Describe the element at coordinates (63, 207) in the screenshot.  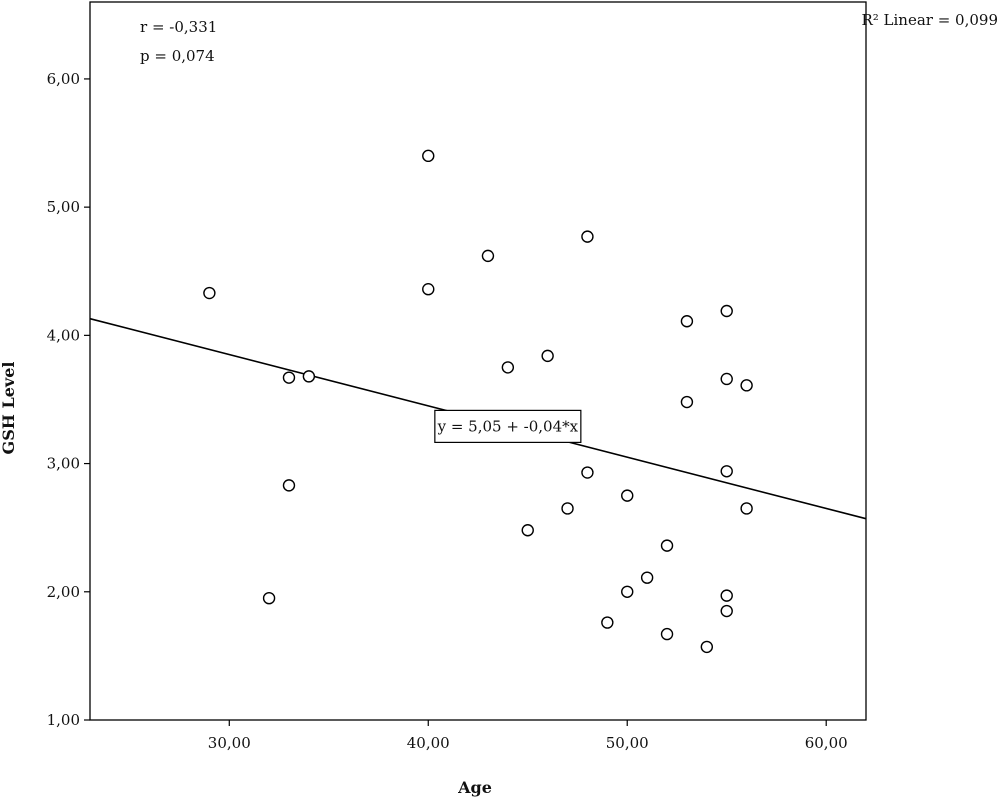
I see `y-tick-label: 5,00` at that location.